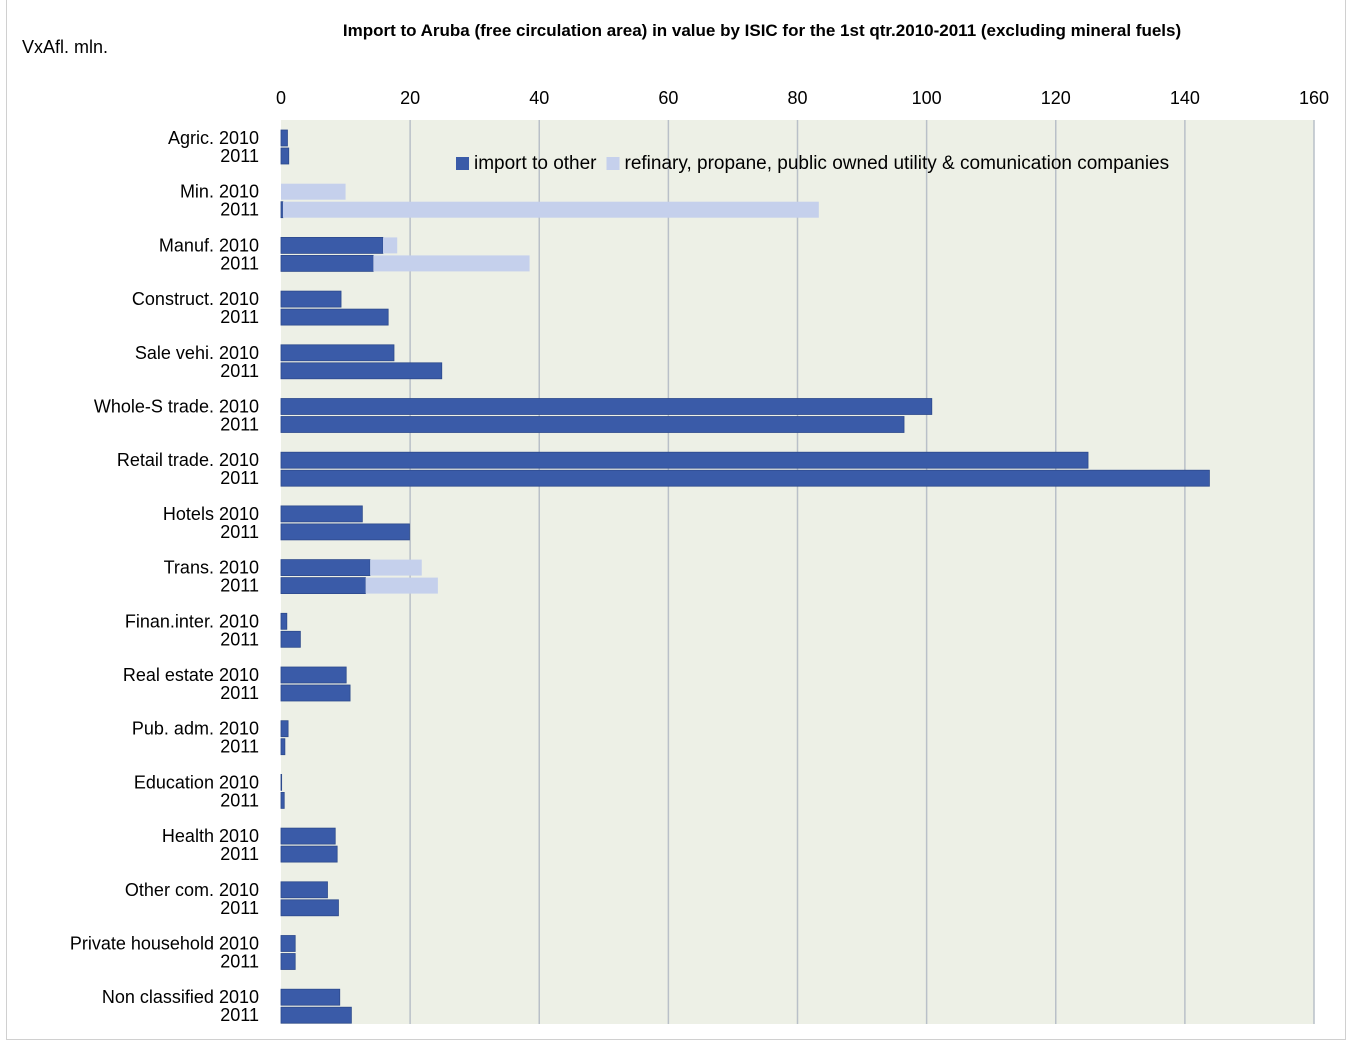 Image resolution: width=1351 pixels, height=1041 pixels. I want to click on x-tick-label: 80, so click(797, 98).